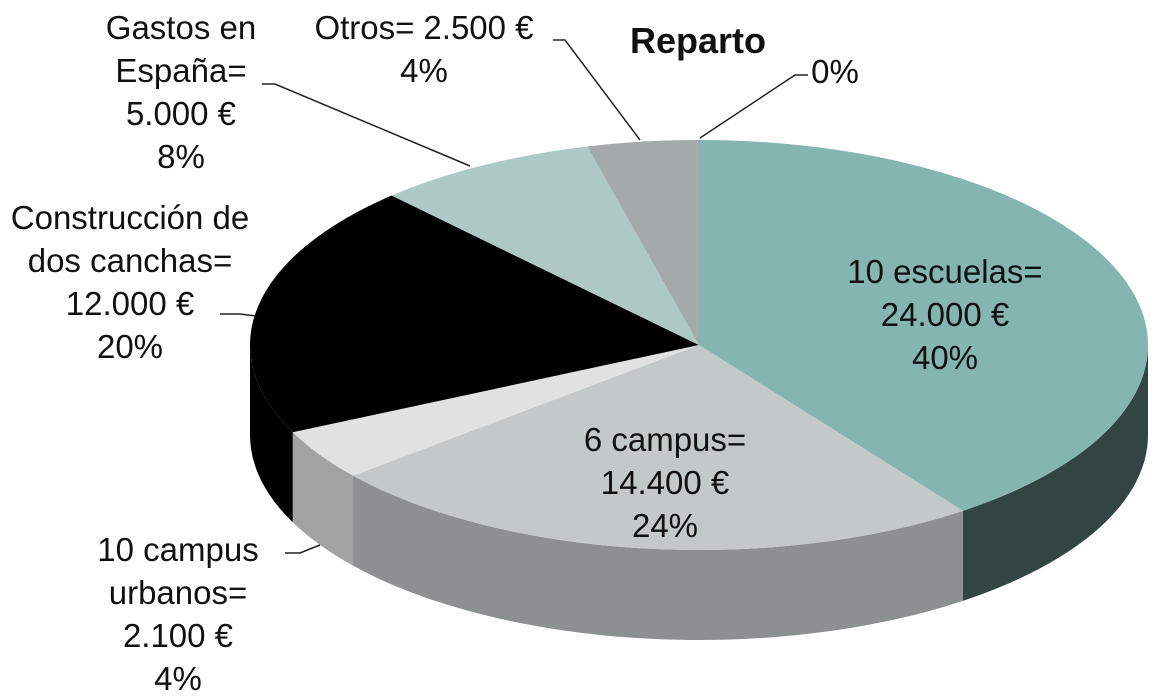  Describe the element at coordinates (181, 113) in the screenshot. I see `amount-label: 5.000 €` at that location.